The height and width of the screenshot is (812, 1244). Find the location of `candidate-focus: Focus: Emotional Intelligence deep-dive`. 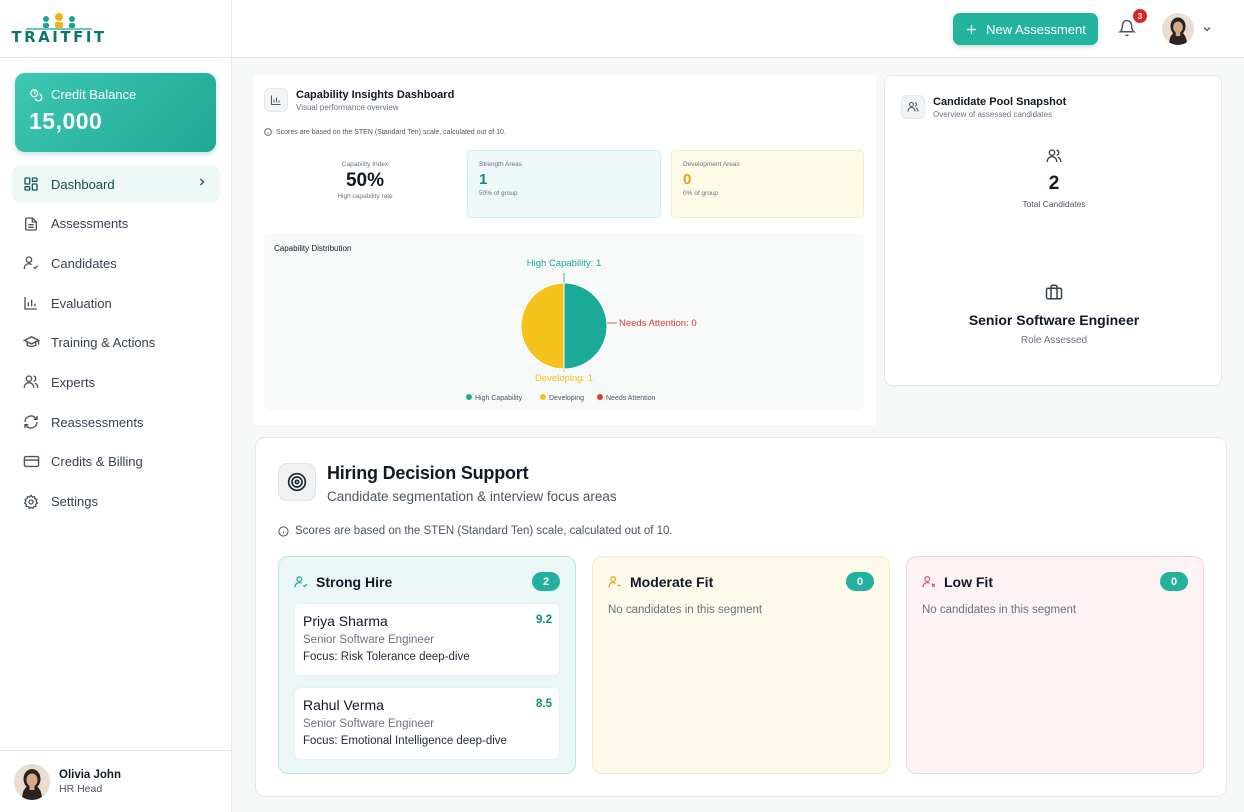

candidate-focus: Focus: Emotional Intelligence deep-dive is located at coordinates (405, 741).